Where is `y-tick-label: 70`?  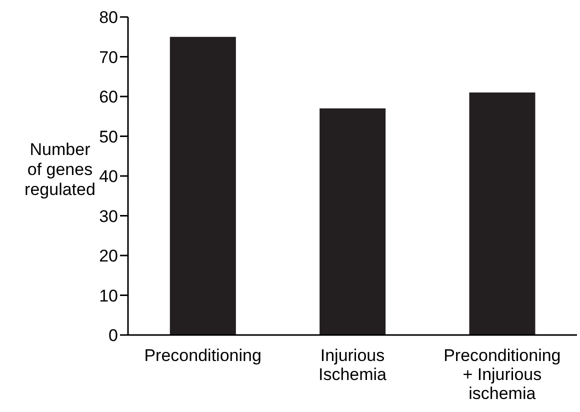 y-tick-label: 70 is located at coordinates (108, 57).